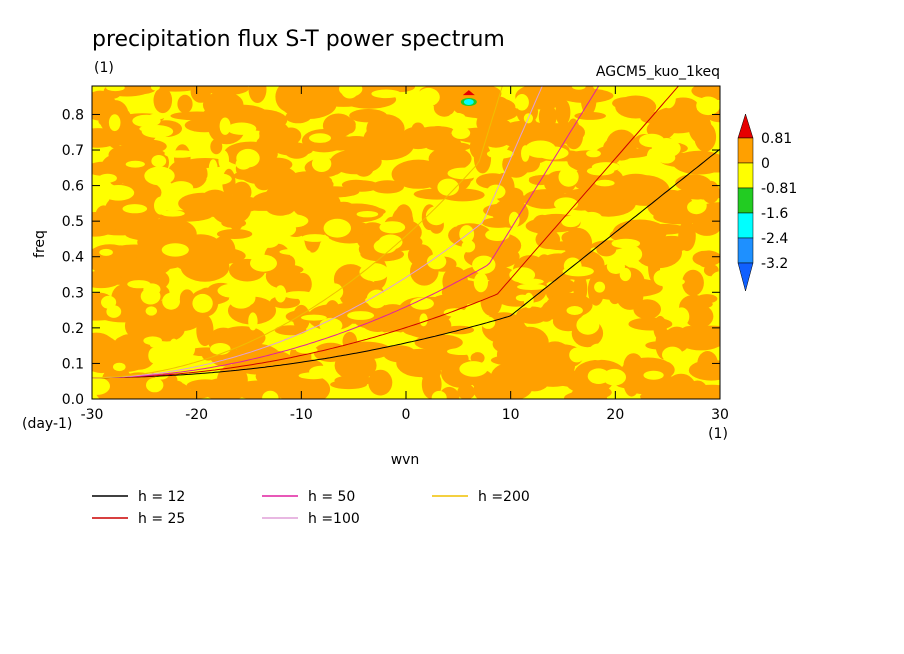  I want to click on x-axis-label: wvn, so click(405, 460).